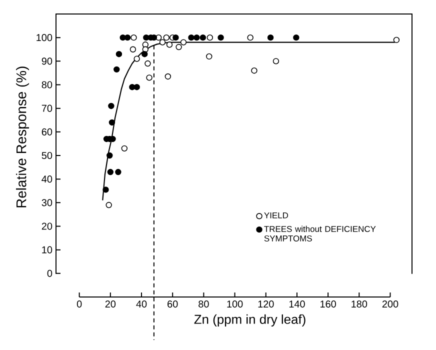 This screenshot has width=436, height=350. I want to click on x-tick-label: 120, so click(266, 304).